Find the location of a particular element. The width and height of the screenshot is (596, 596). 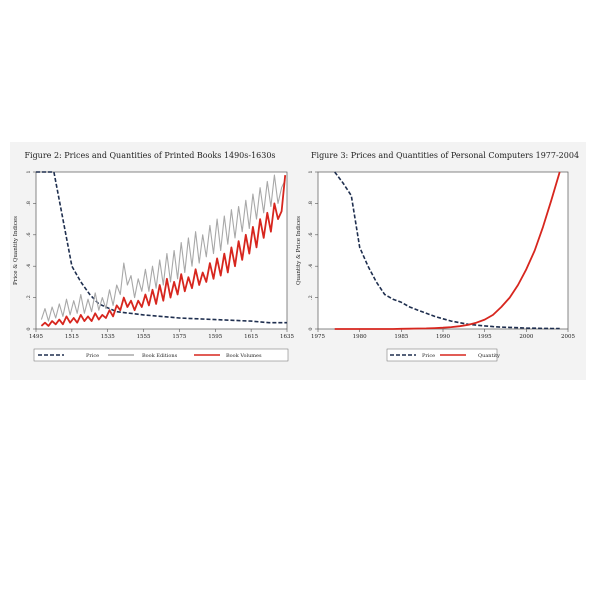

series-line-book-editions is located at coordinates (163, 248).